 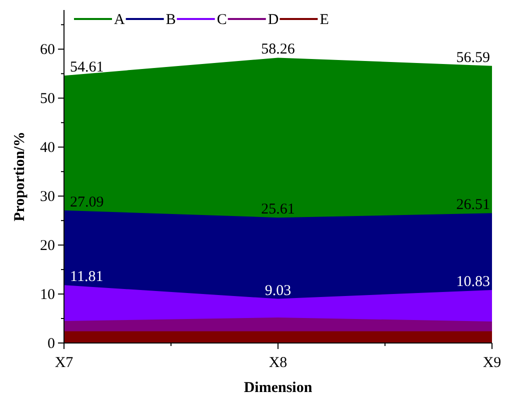 I want to click on data-label: 25.61, so click(x=278, y=210).